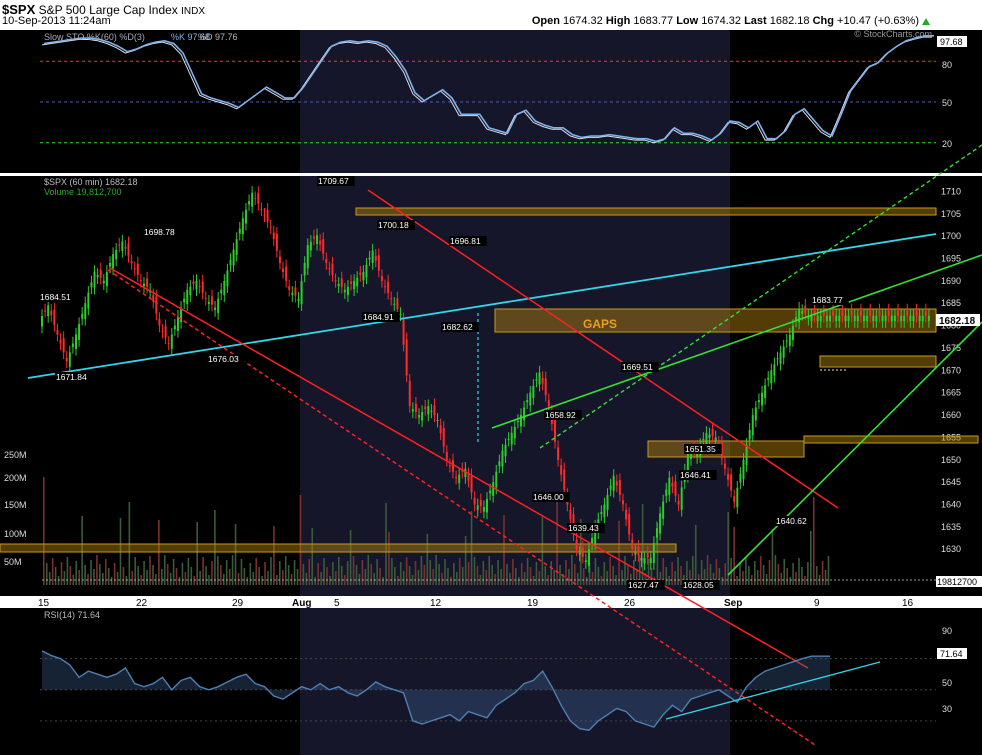 The width and height of the screenshot is (982, 755). Describe the element at coordinates (436, 603) in the screenshot. I see `x-tick-12: 12` at that location.